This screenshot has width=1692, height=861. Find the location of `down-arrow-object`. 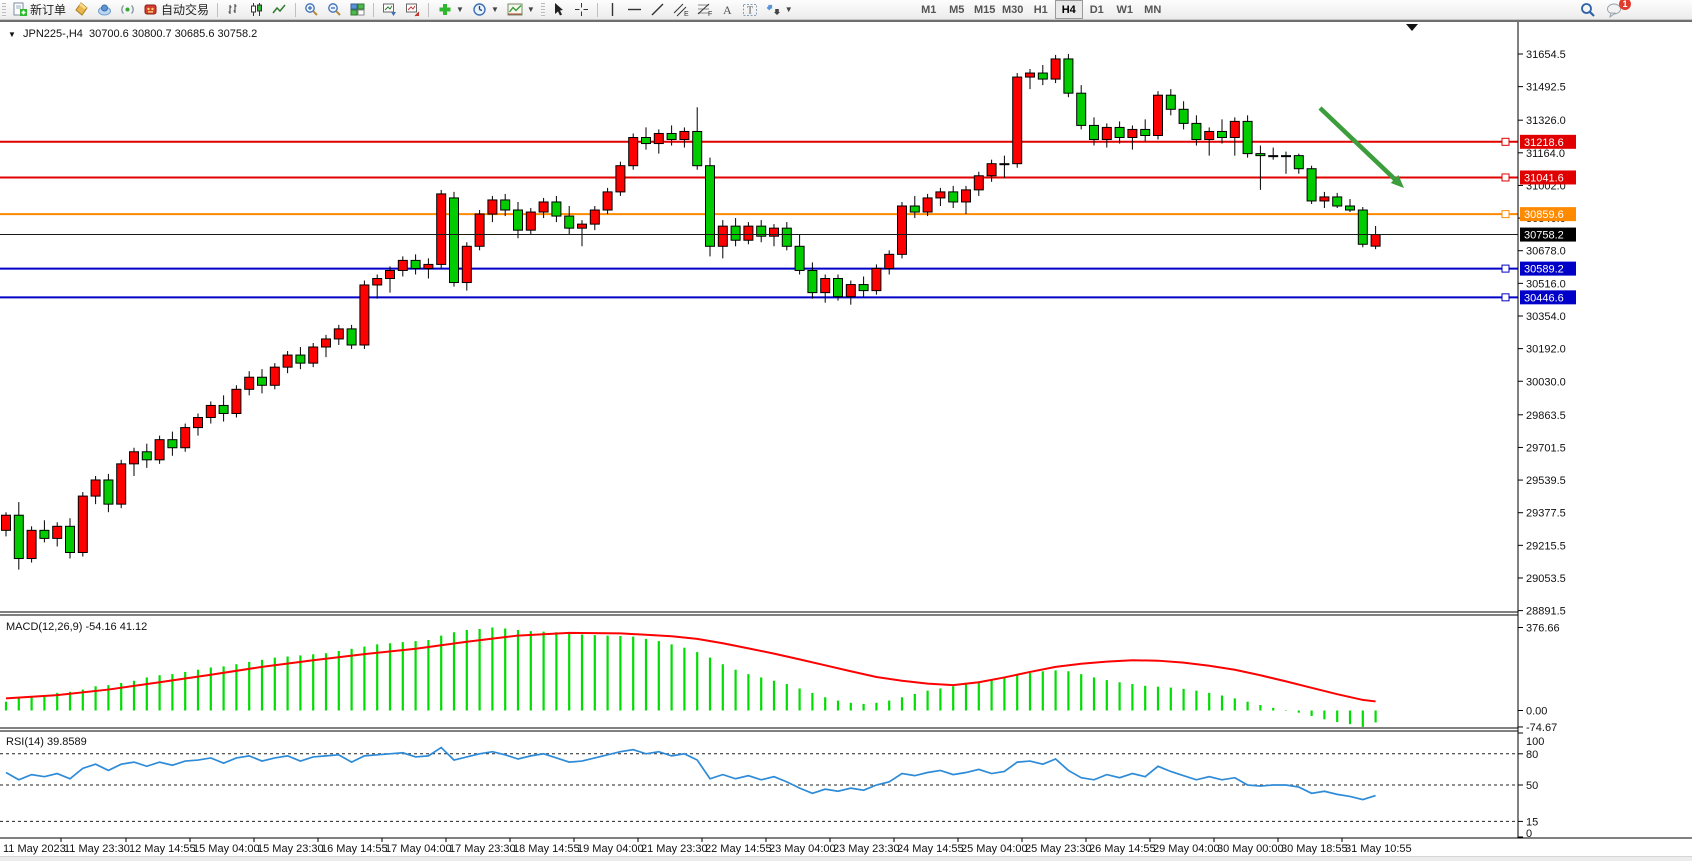

down-arrow-object is located at coordinates (1360, 146).